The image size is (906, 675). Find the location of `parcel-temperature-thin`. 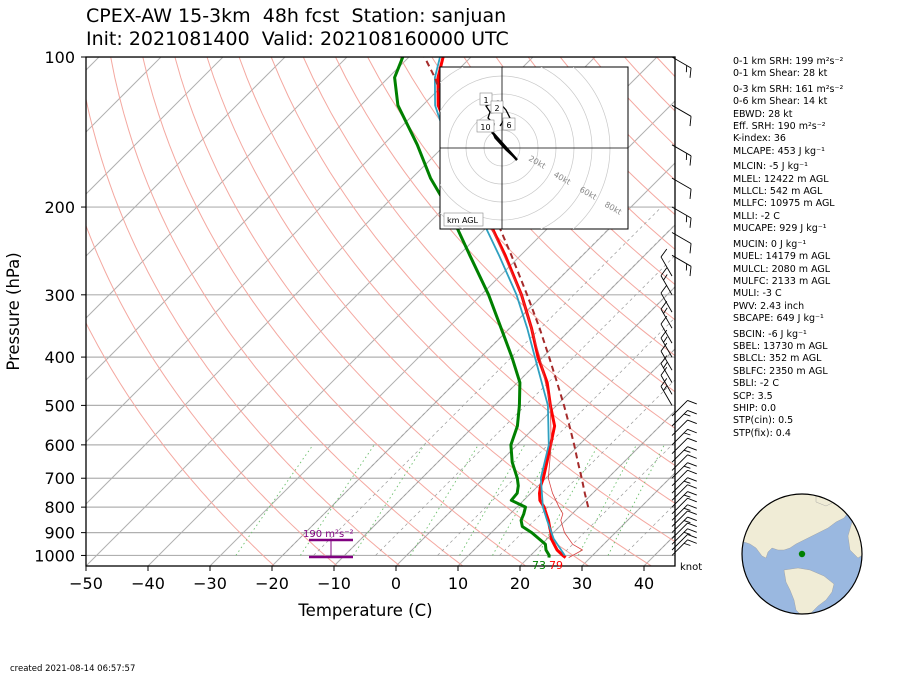

parcel-temperature-thin is located at coordinates (532, 382).